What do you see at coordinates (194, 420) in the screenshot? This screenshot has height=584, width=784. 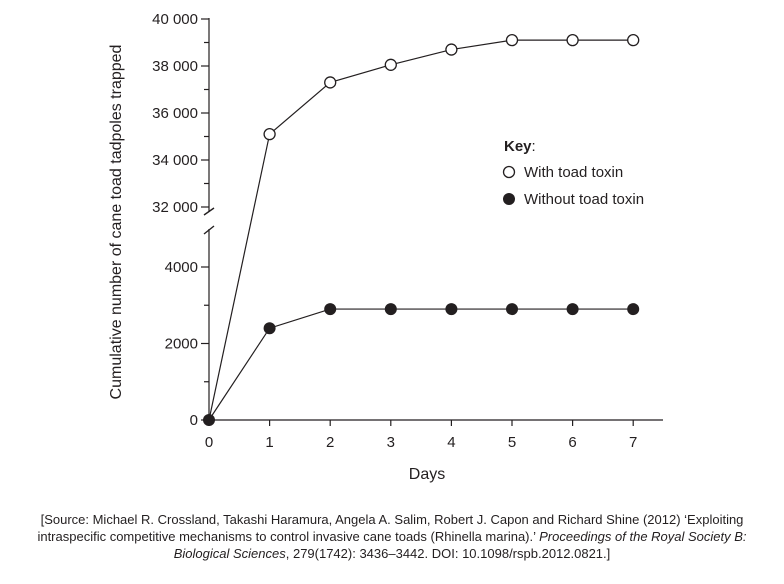 I see `y-tick-label-lower: 0` at bounding box center [194, 420].